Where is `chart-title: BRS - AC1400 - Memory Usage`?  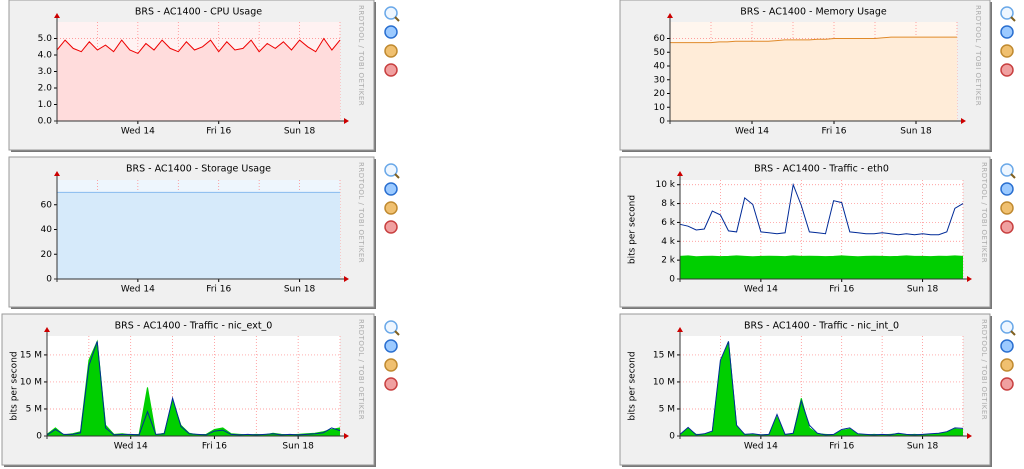
chart-title: BRS - AC1400 - Memory Usage is located at coordinates (813, 12).